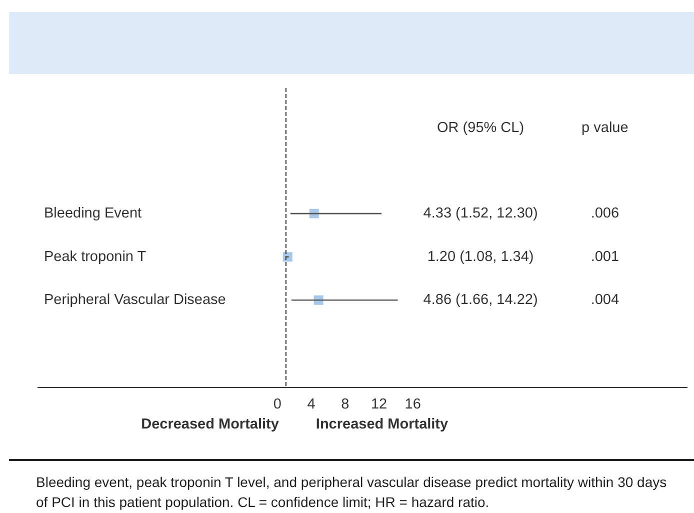  I want to click on y-tick-label: Peripheral Vascular Disease, so click(135, 300).